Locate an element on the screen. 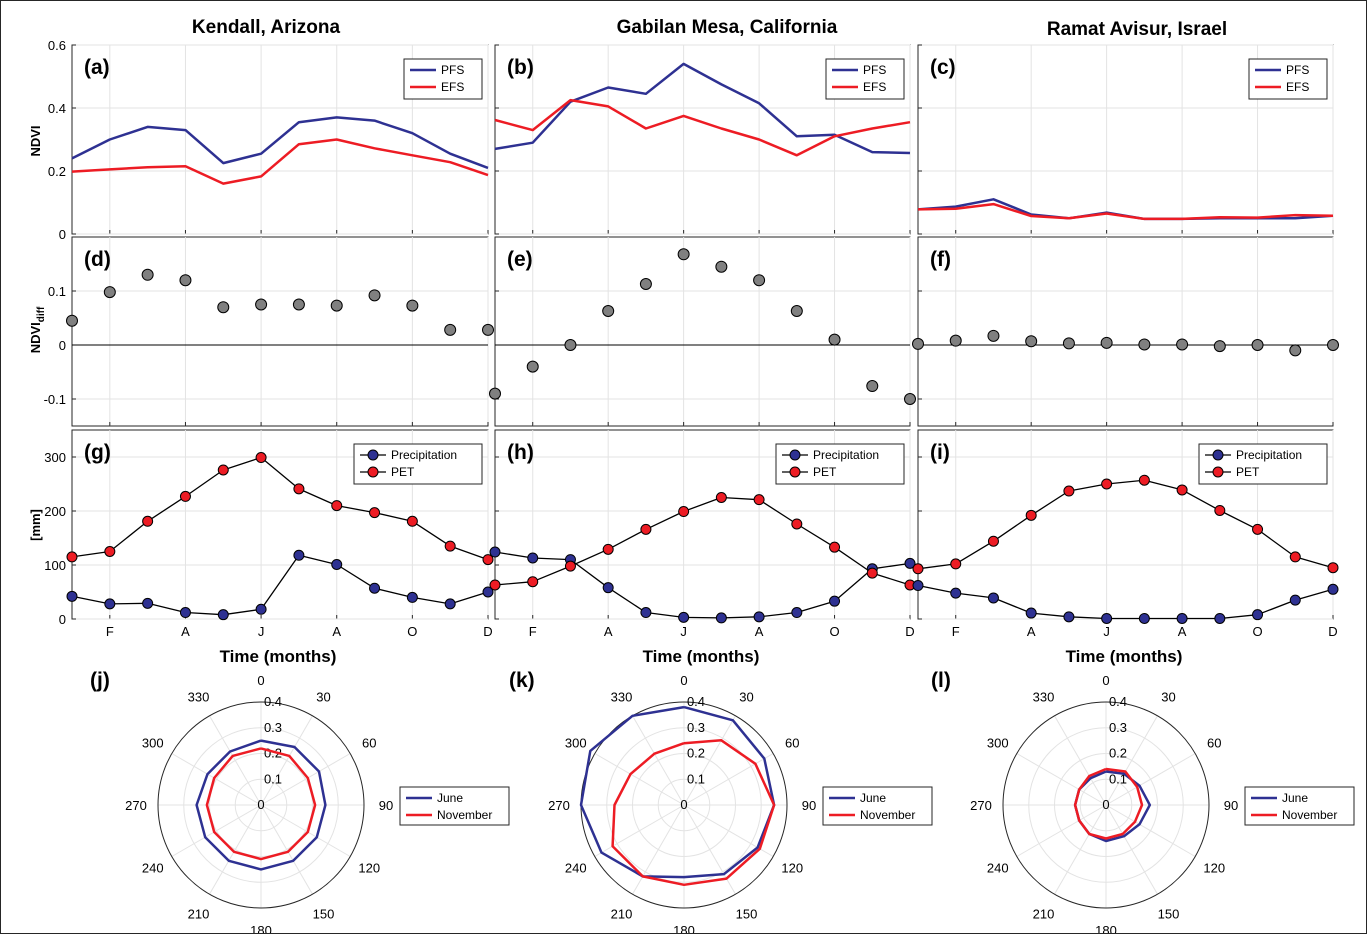 The height and width of the screenshot is (934, 1367). ylabel-mm: [mm] is located at coordinates (35, 525).